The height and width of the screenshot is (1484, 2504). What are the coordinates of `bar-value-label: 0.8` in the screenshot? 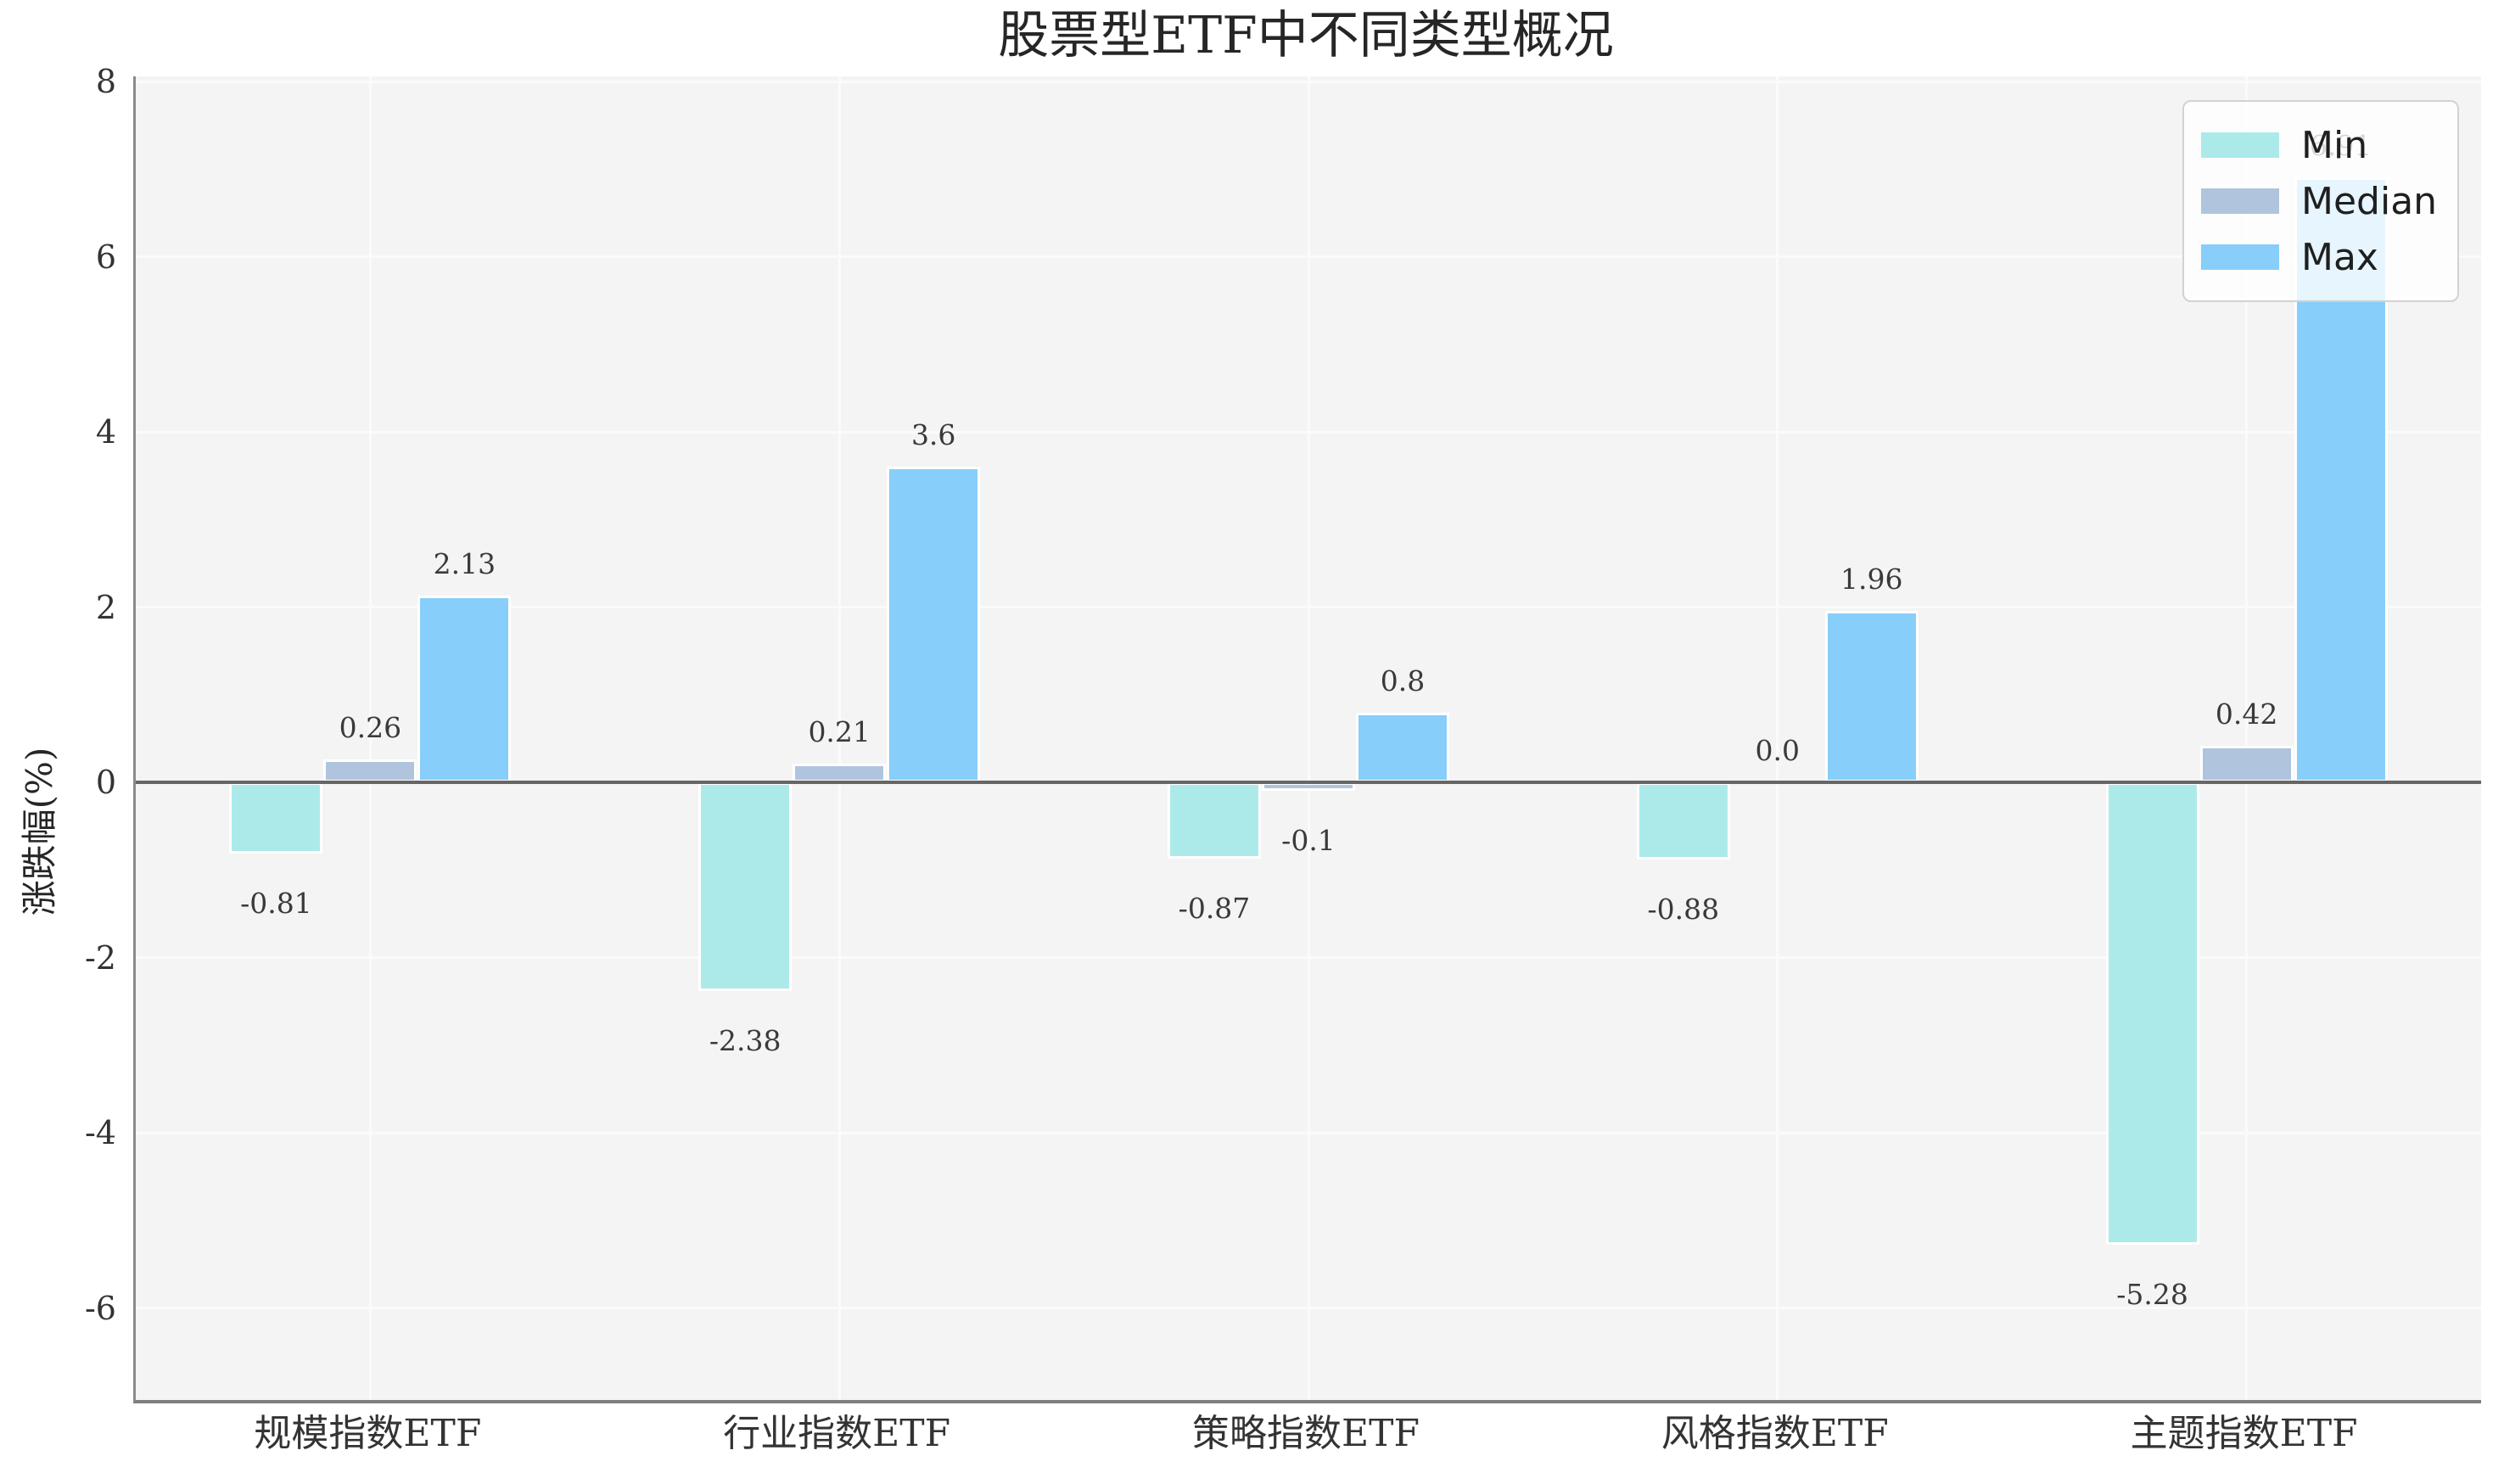 It's located at (1403, 680).